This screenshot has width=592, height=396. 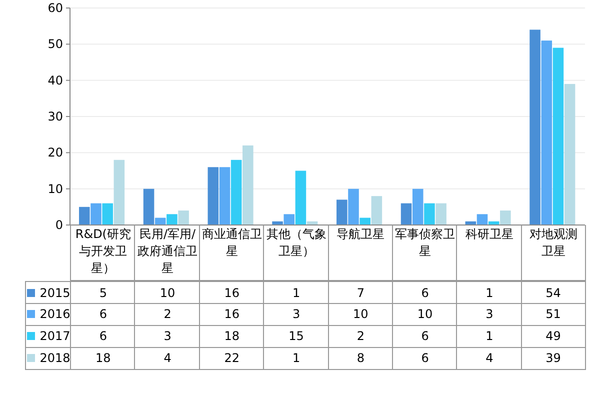 I want to click on data-label: 22, so click(x=232, y=358).